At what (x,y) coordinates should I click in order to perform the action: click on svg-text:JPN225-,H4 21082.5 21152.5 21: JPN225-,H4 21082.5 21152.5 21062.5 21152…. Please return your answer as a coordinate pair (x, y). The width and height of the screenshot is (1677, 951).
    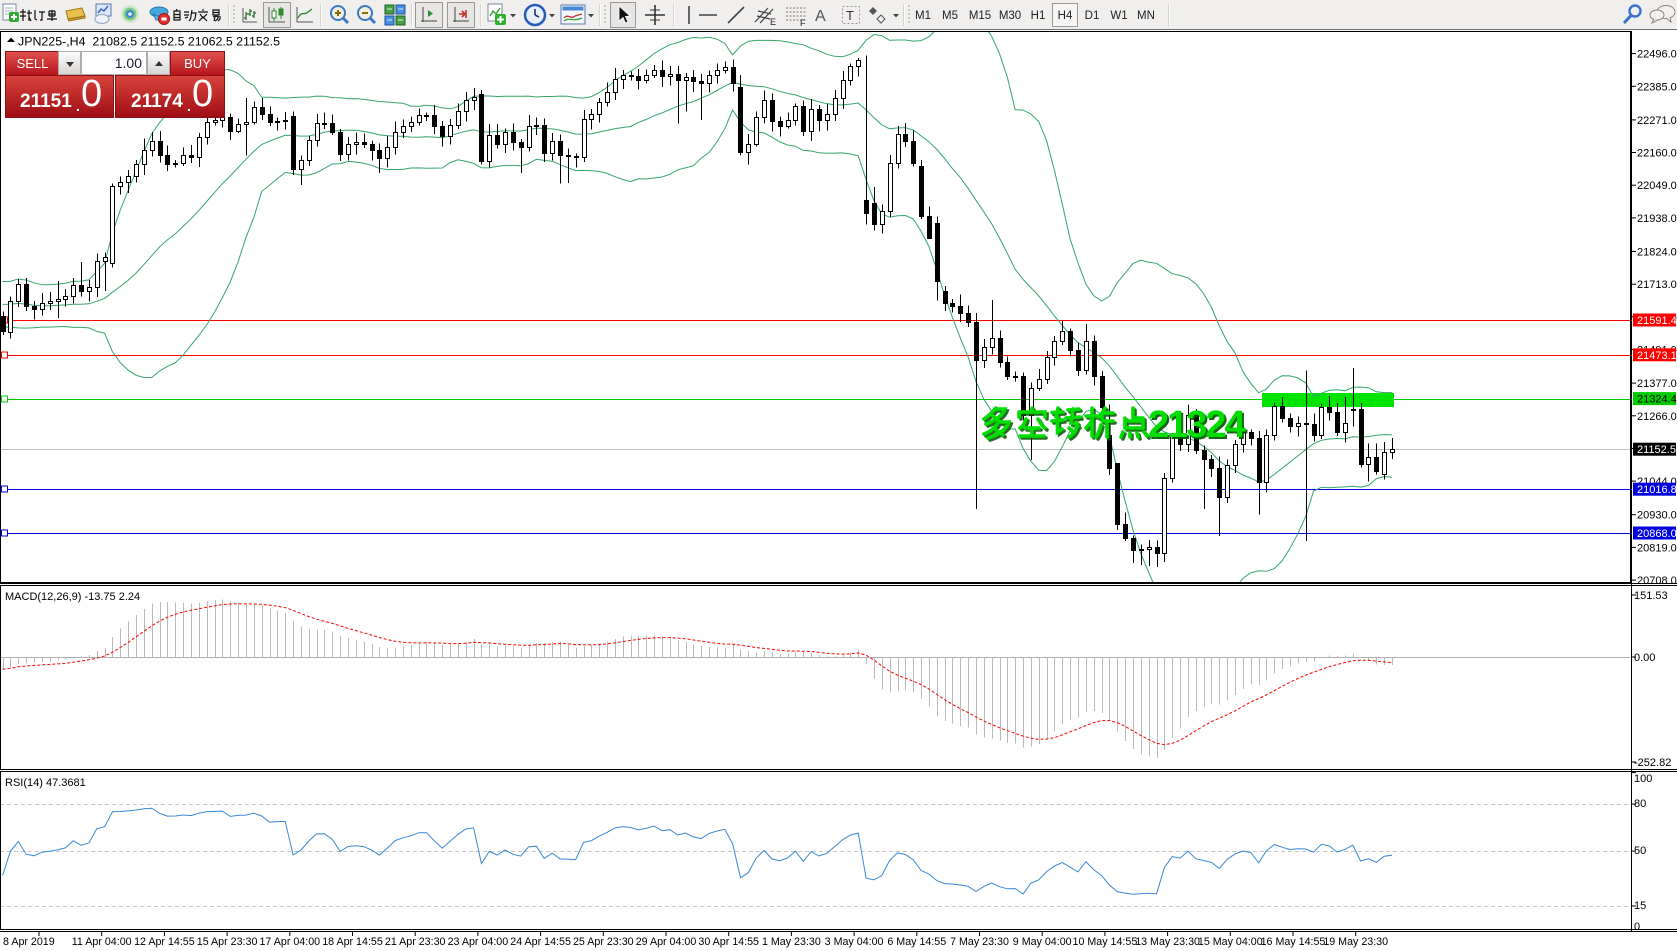
    Looking at the image, I should click on (149, 42).